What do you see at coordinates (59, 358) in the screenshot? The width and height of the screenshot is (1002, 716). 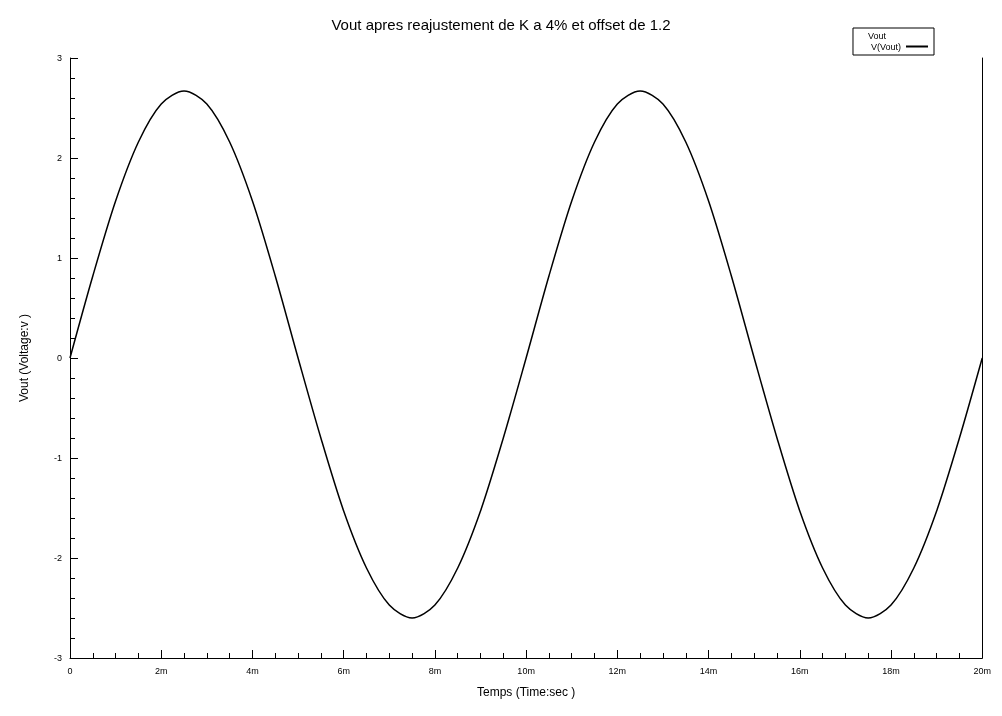 I see `y-tick-label: 0` at bounding box center [59, 358].